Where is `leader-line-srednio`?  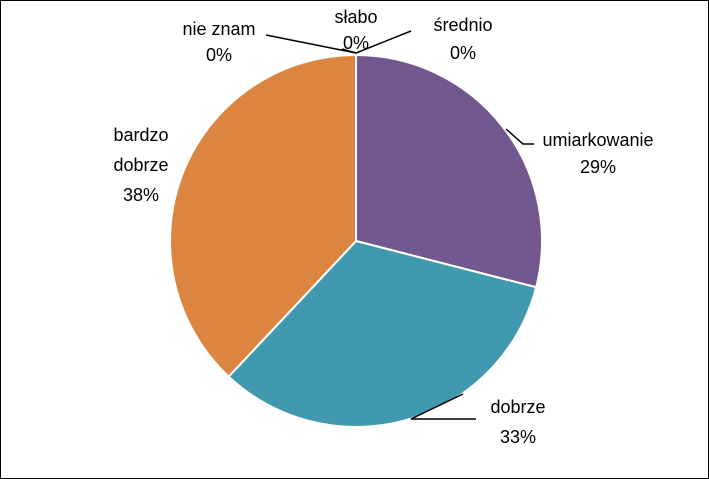
leader-line-srednio is located at coordinates (383, 42).